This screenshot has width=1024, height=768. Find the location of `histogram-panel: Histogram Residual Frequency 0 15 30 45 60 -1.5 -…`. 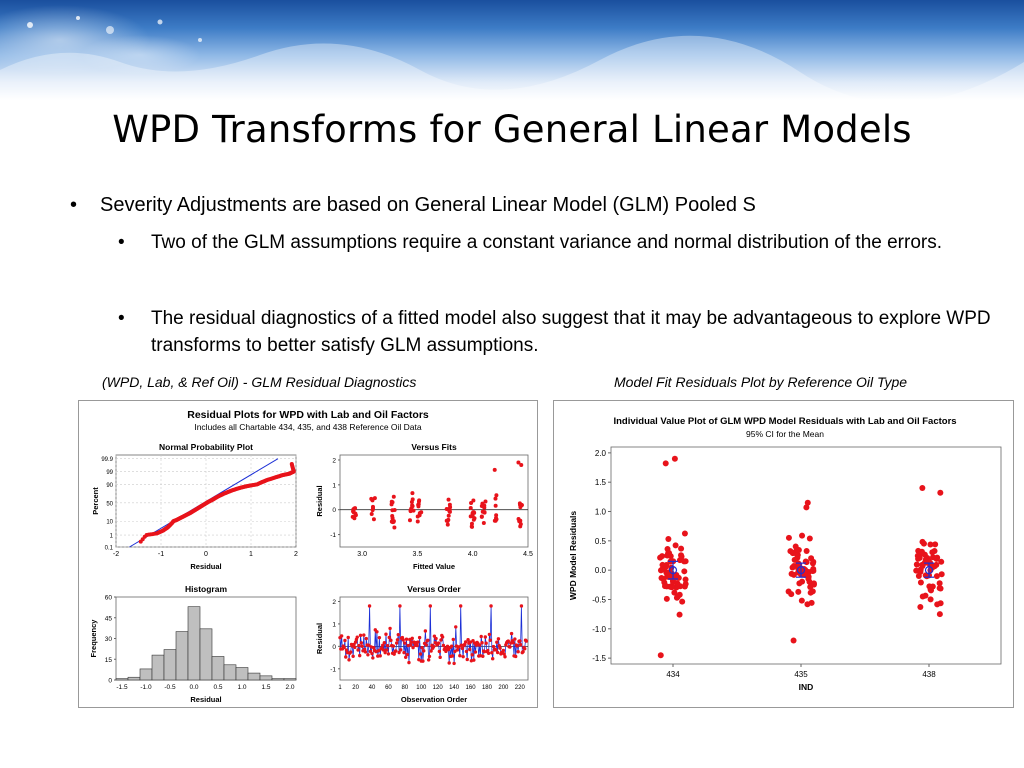

histogram-panel: Histogram Residual Frequency 0 15 30 45 60 -1.5 -… is located at coordinates (193, 644).